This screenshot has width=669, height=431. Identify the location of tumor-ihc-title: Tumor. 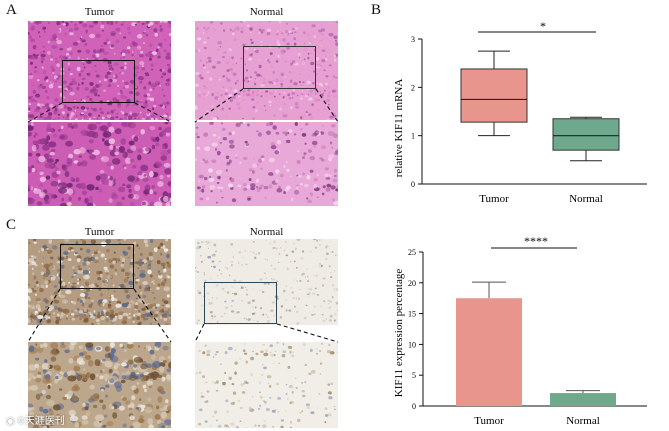
(99, 232).